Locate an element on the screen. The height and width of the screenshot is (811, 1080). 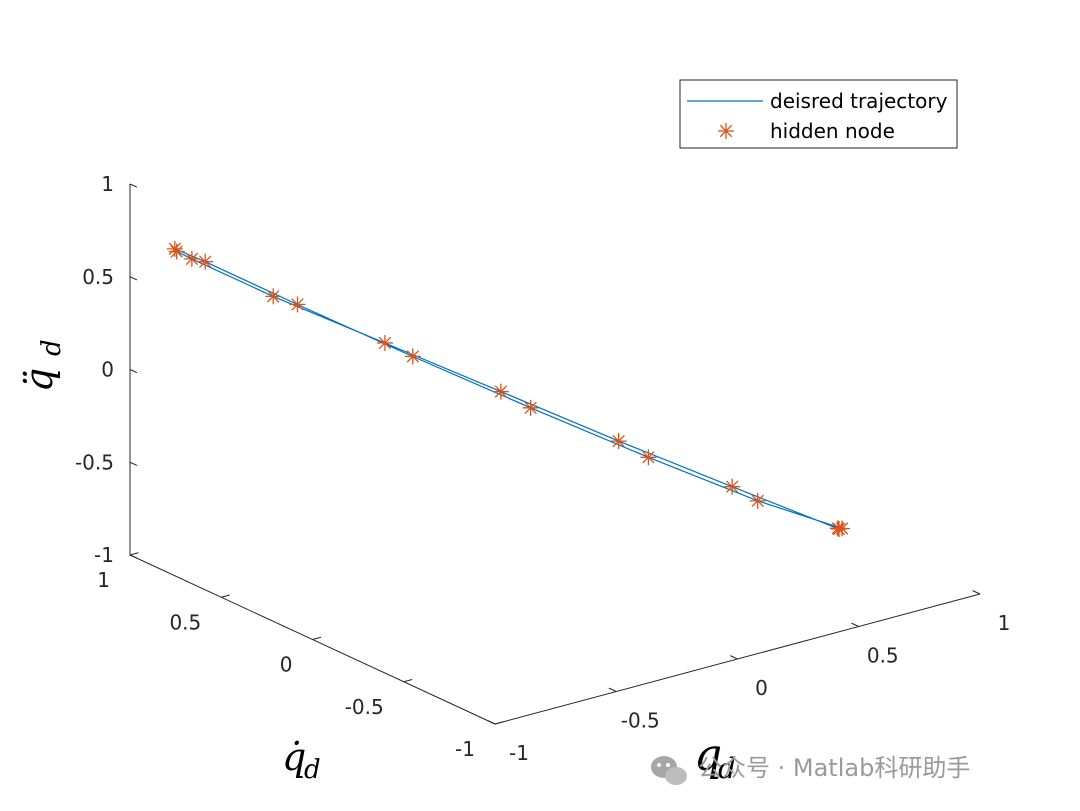
x-ticks: -1 -0.5 0 0.5 1 is located at coordinates (749, 677).